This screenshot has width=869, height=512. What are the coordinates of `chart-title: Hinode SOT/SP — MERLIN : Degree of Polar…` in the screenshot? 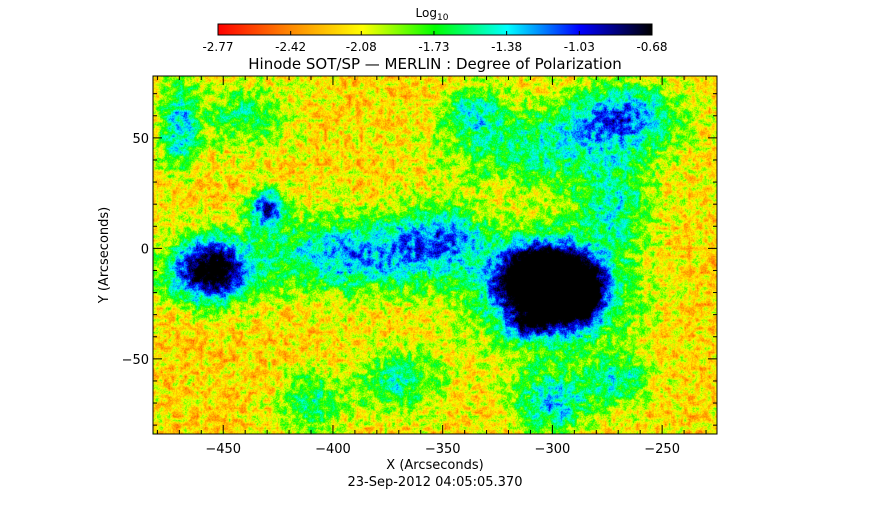 It's located at (435, 64).